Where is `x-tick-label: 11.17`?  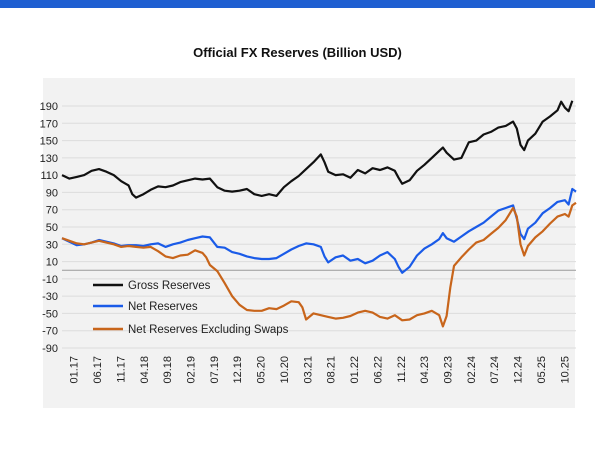
x-tick-label: 11.17 is located at coordinates (121, 369).